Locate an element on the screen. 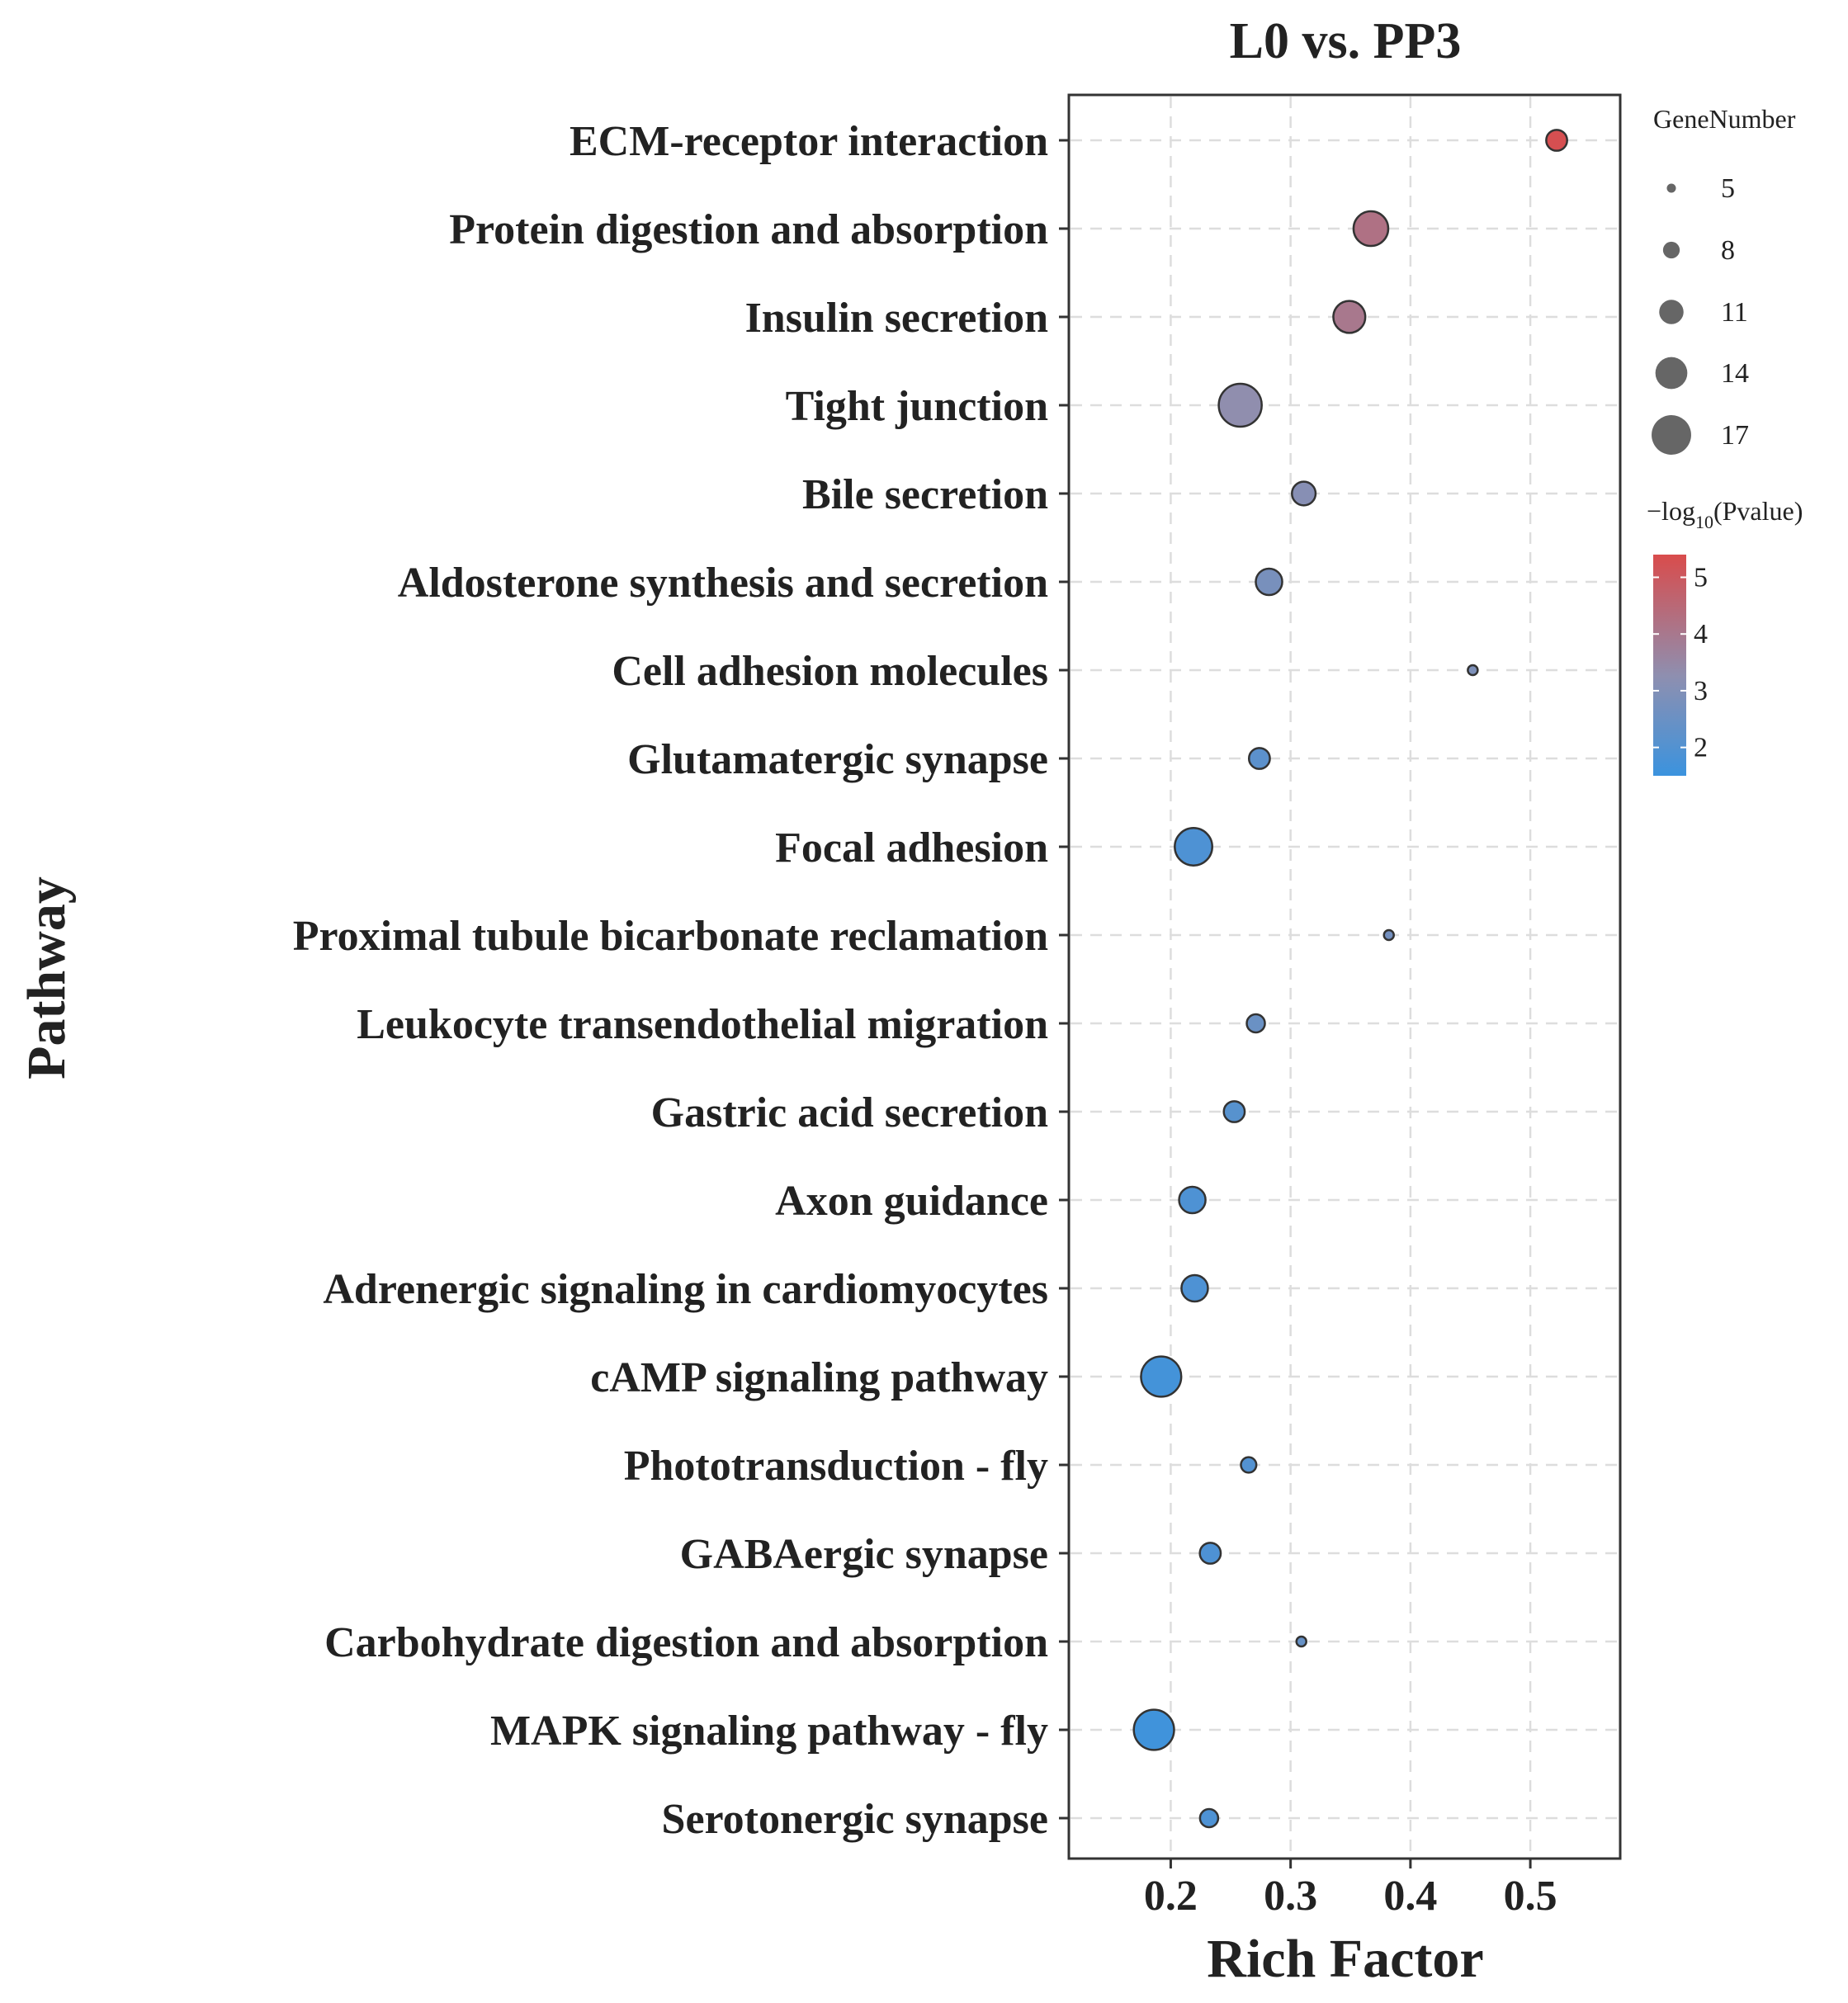  pathway-label: Adrenergic signaling in cardiomyocytes is located at coordinates (685, 1289).